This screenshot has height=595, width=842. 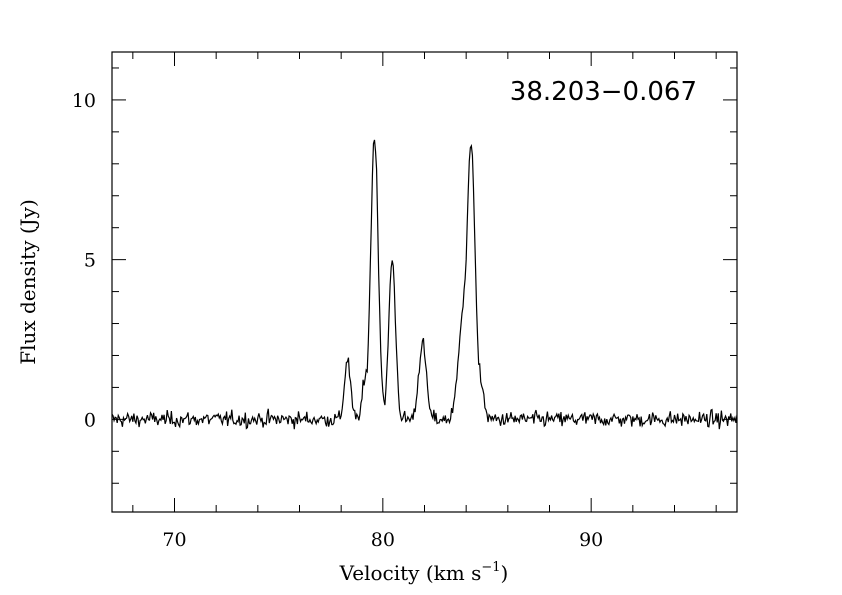 What do you see at coordinates (603, 92) in the screenshot?
I see `source-label: 38.203−0.067` at bounding box center [603, 92].